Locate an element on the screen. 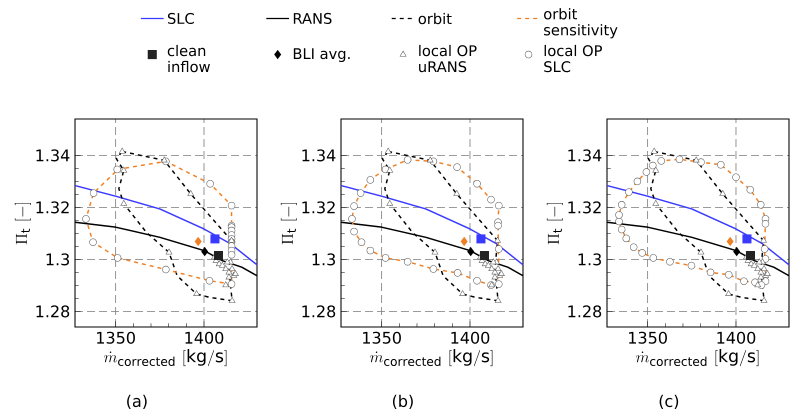 The height and width of the screenshot is (414, 790). text: (a) is located at coordinates (137, 401).